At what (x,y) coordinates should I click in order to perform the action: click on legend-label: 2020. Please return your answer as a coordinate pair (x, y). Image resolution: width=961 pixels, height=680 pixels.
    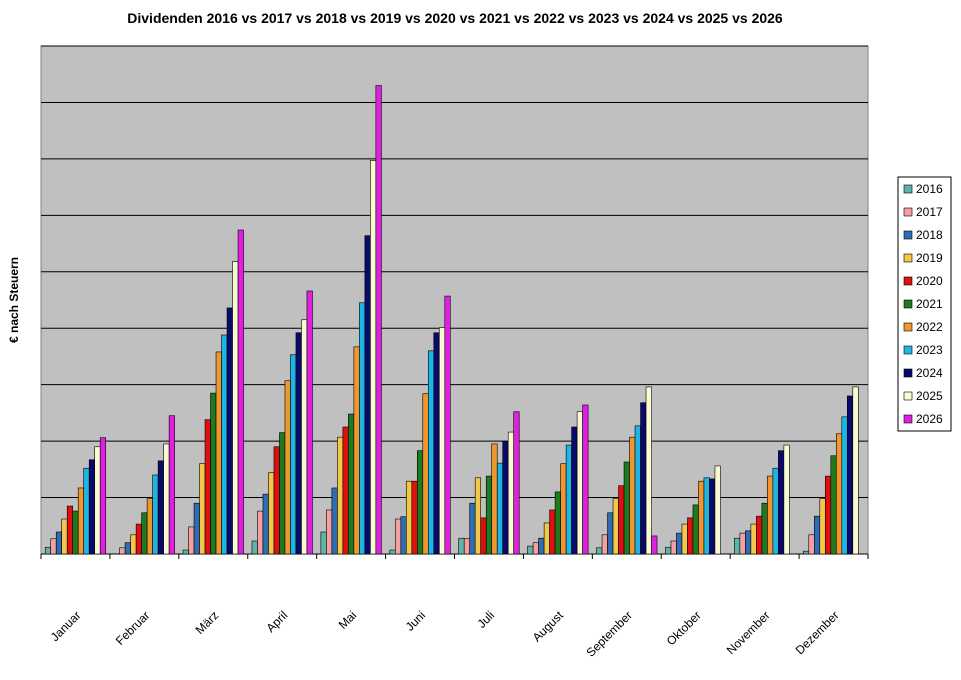
    Looking at the image, I should click on (929, 281).